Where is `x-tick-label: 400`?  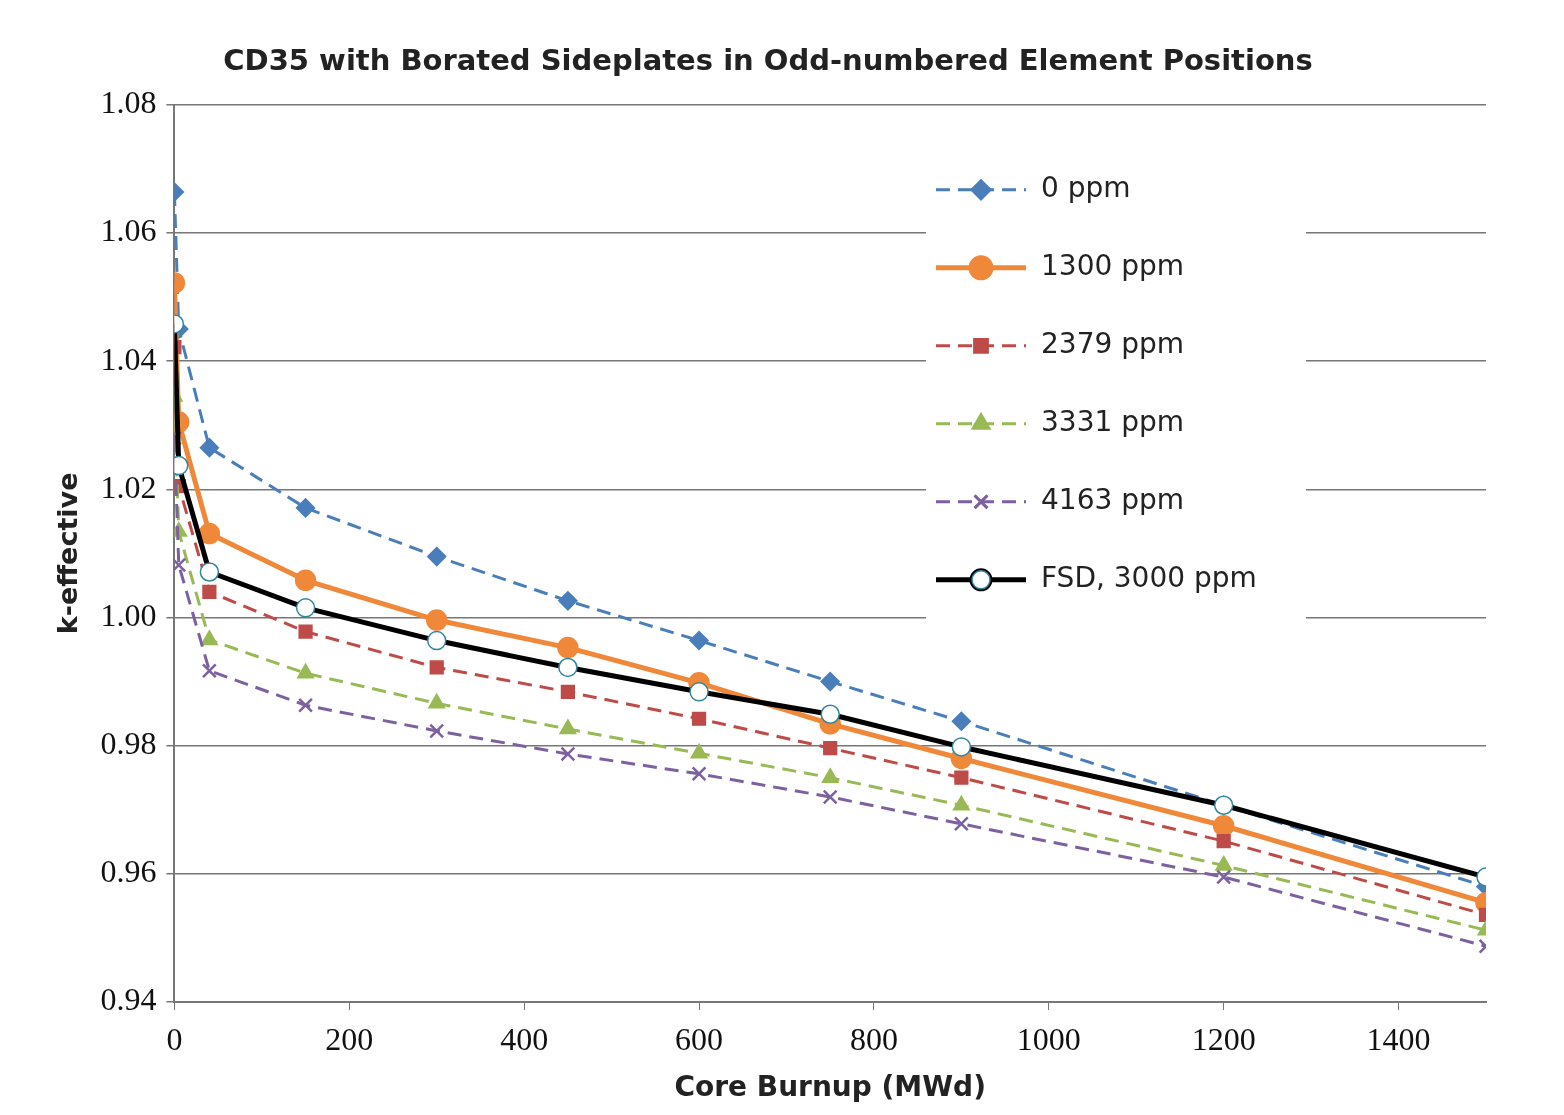
x-tick-label: 400 is located at coordinates (524, 1038).